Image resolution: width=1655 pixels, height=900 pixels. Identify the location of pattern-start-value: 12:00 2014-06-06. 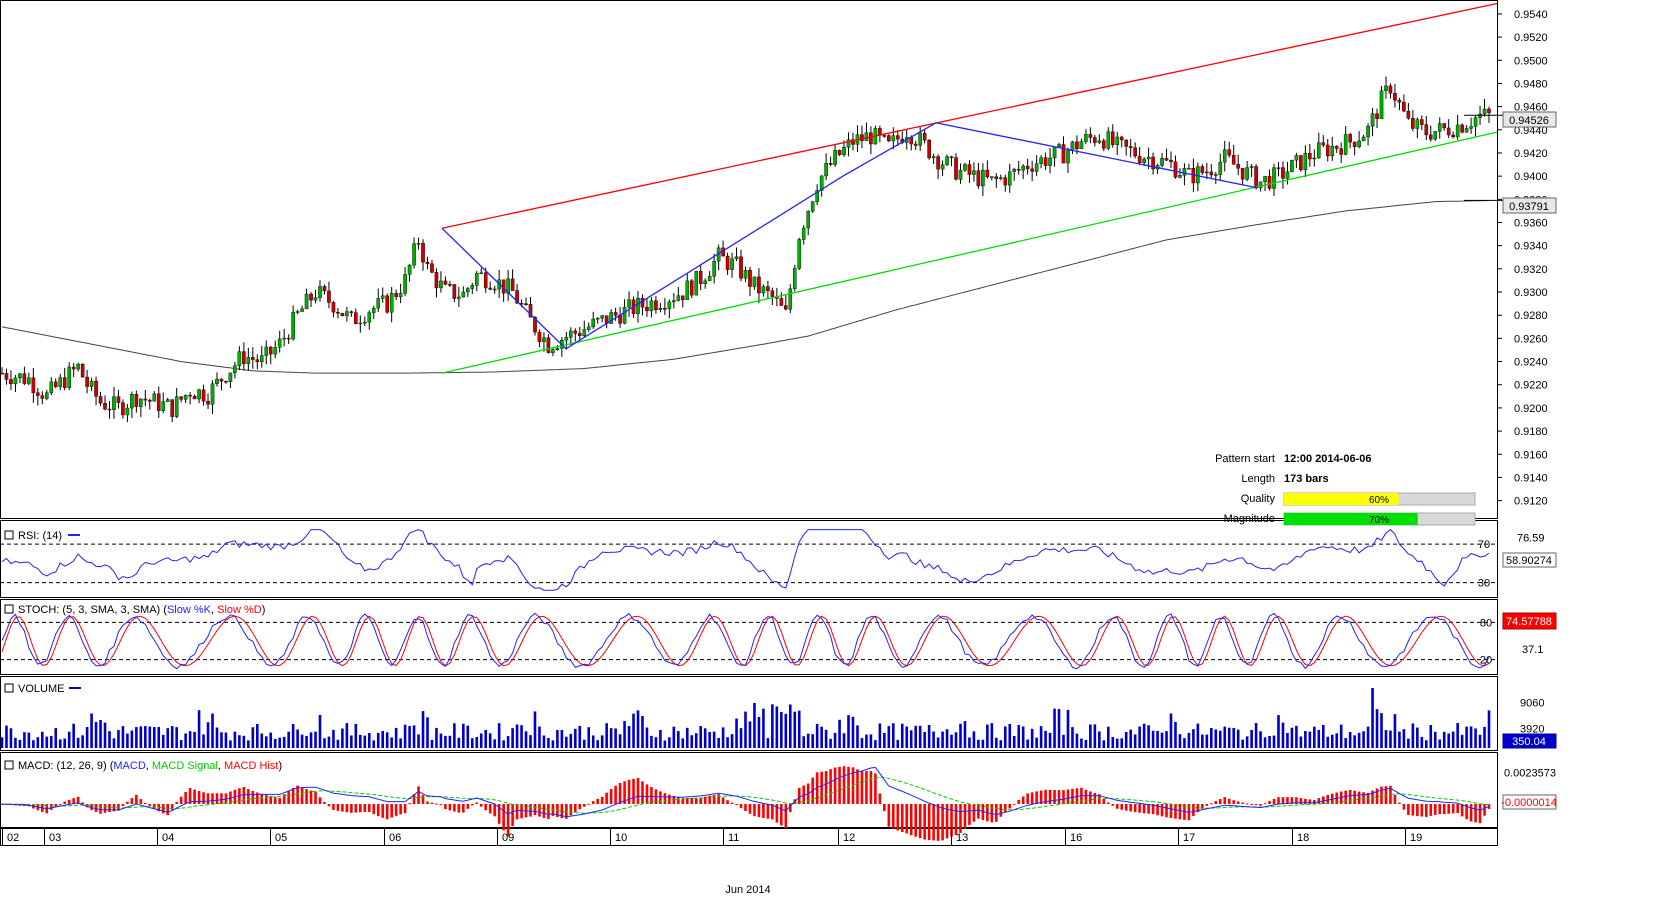
(1327, 459).